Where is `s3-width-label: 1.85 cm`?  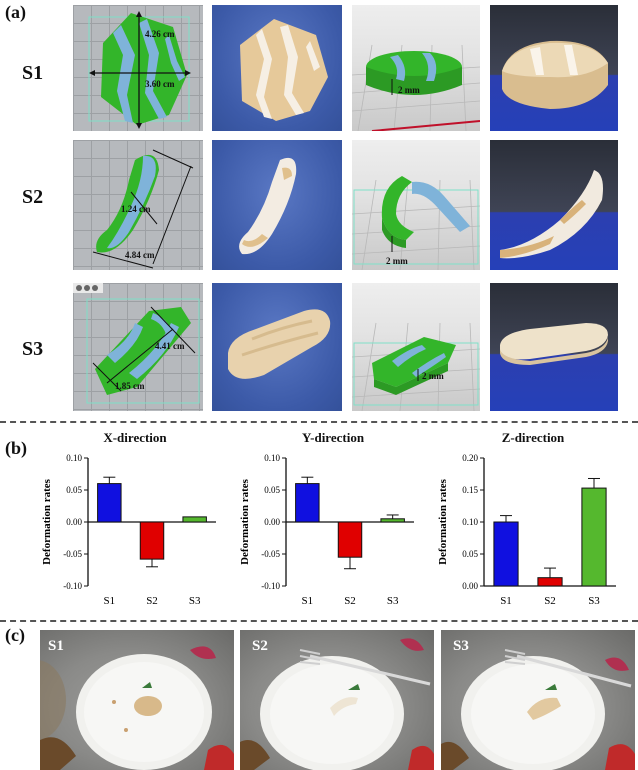 s3-width-label: 1.85 cm is located at coordinates (130, 386).